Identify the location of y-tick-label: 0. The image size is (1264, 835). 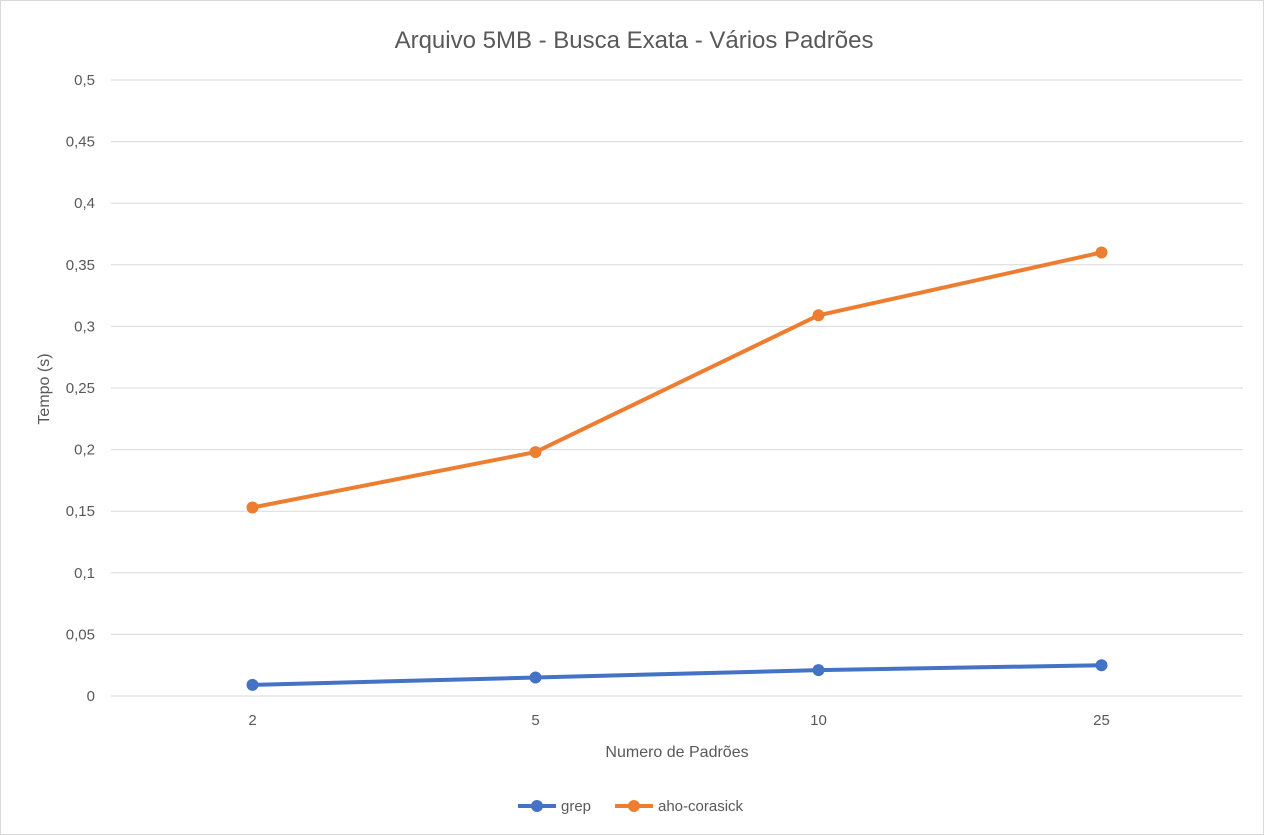
(91, 696).